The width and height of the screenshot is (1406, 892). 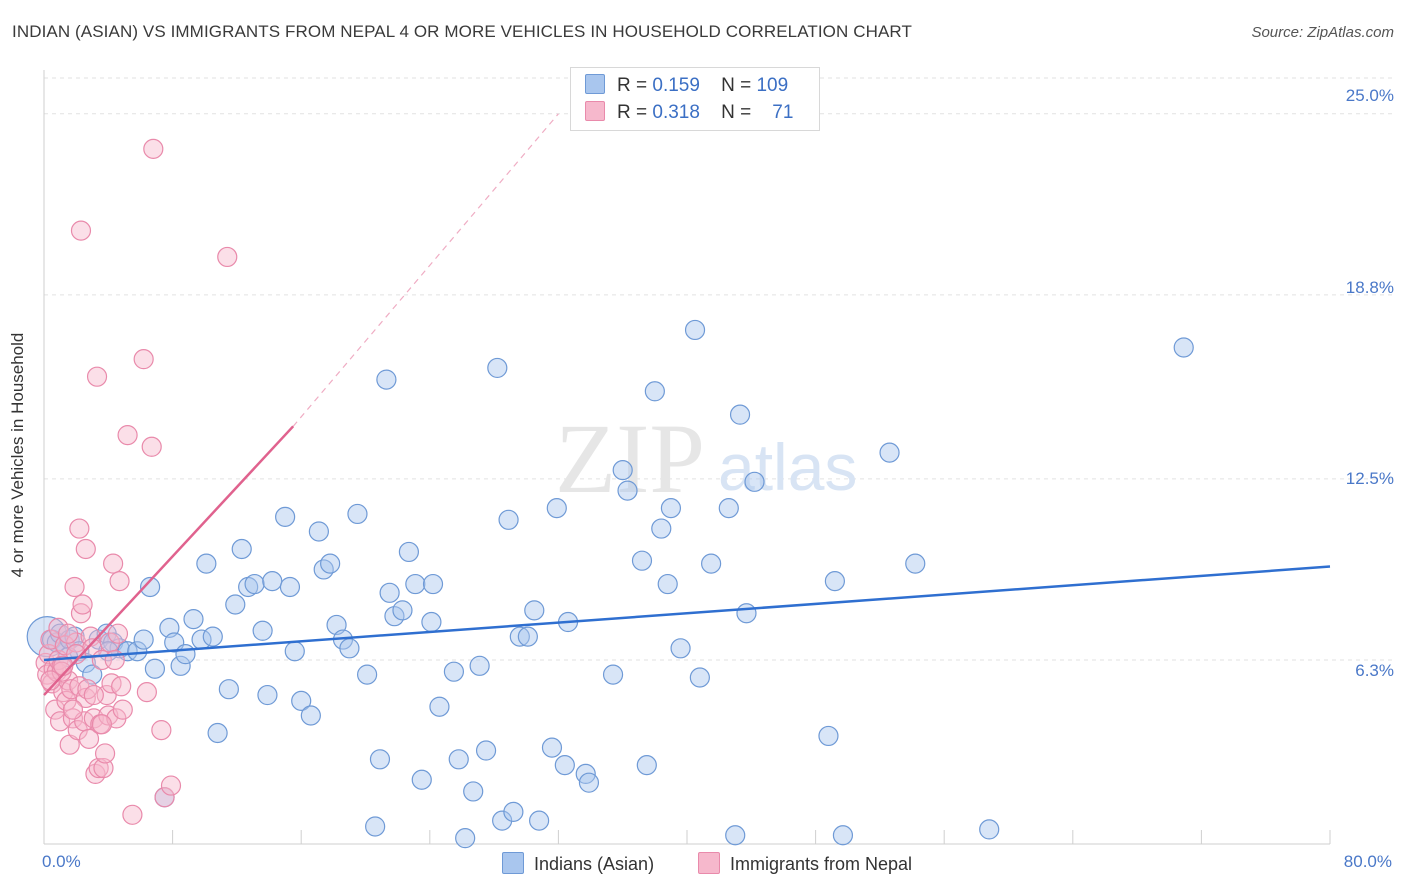 I want to click on legend-swatch-pink, so click(x=595, y=111).